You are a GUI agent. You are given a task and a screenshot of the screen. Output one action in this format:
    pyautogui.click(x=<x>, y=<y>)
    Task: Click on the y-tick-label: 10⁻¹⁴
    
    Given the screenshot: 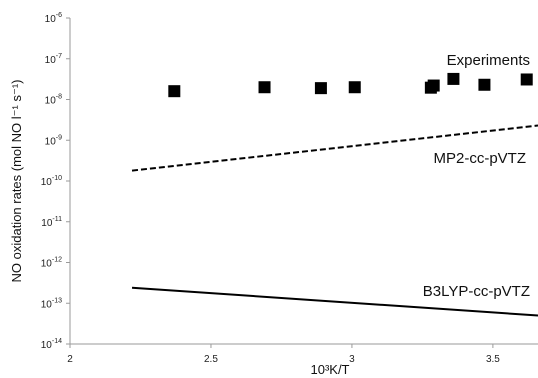 What is the action you would take?
    pyautogui.click(x=51, y=344)
    